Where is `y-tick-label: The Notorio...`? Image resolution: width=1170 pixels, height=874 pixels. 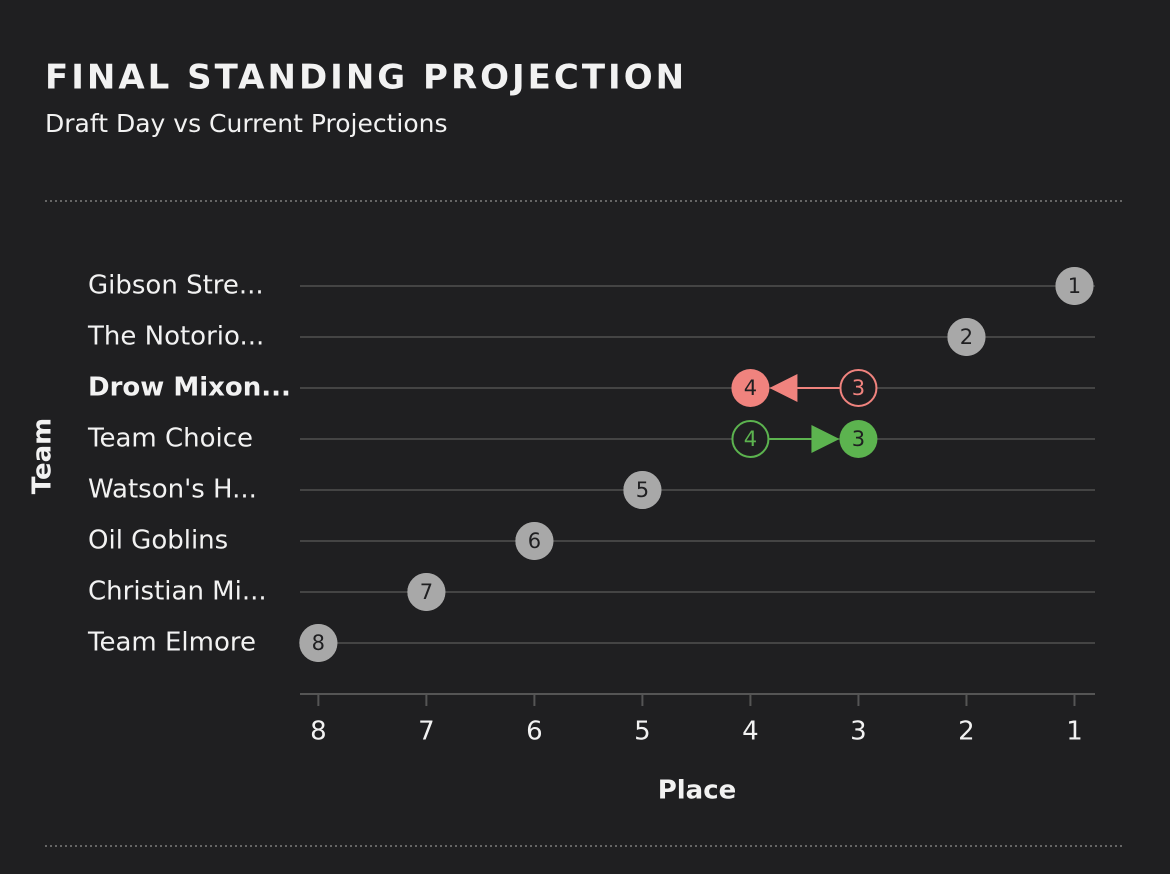 y-tick-label: The Notorio... is located at coordinates (175, 337).